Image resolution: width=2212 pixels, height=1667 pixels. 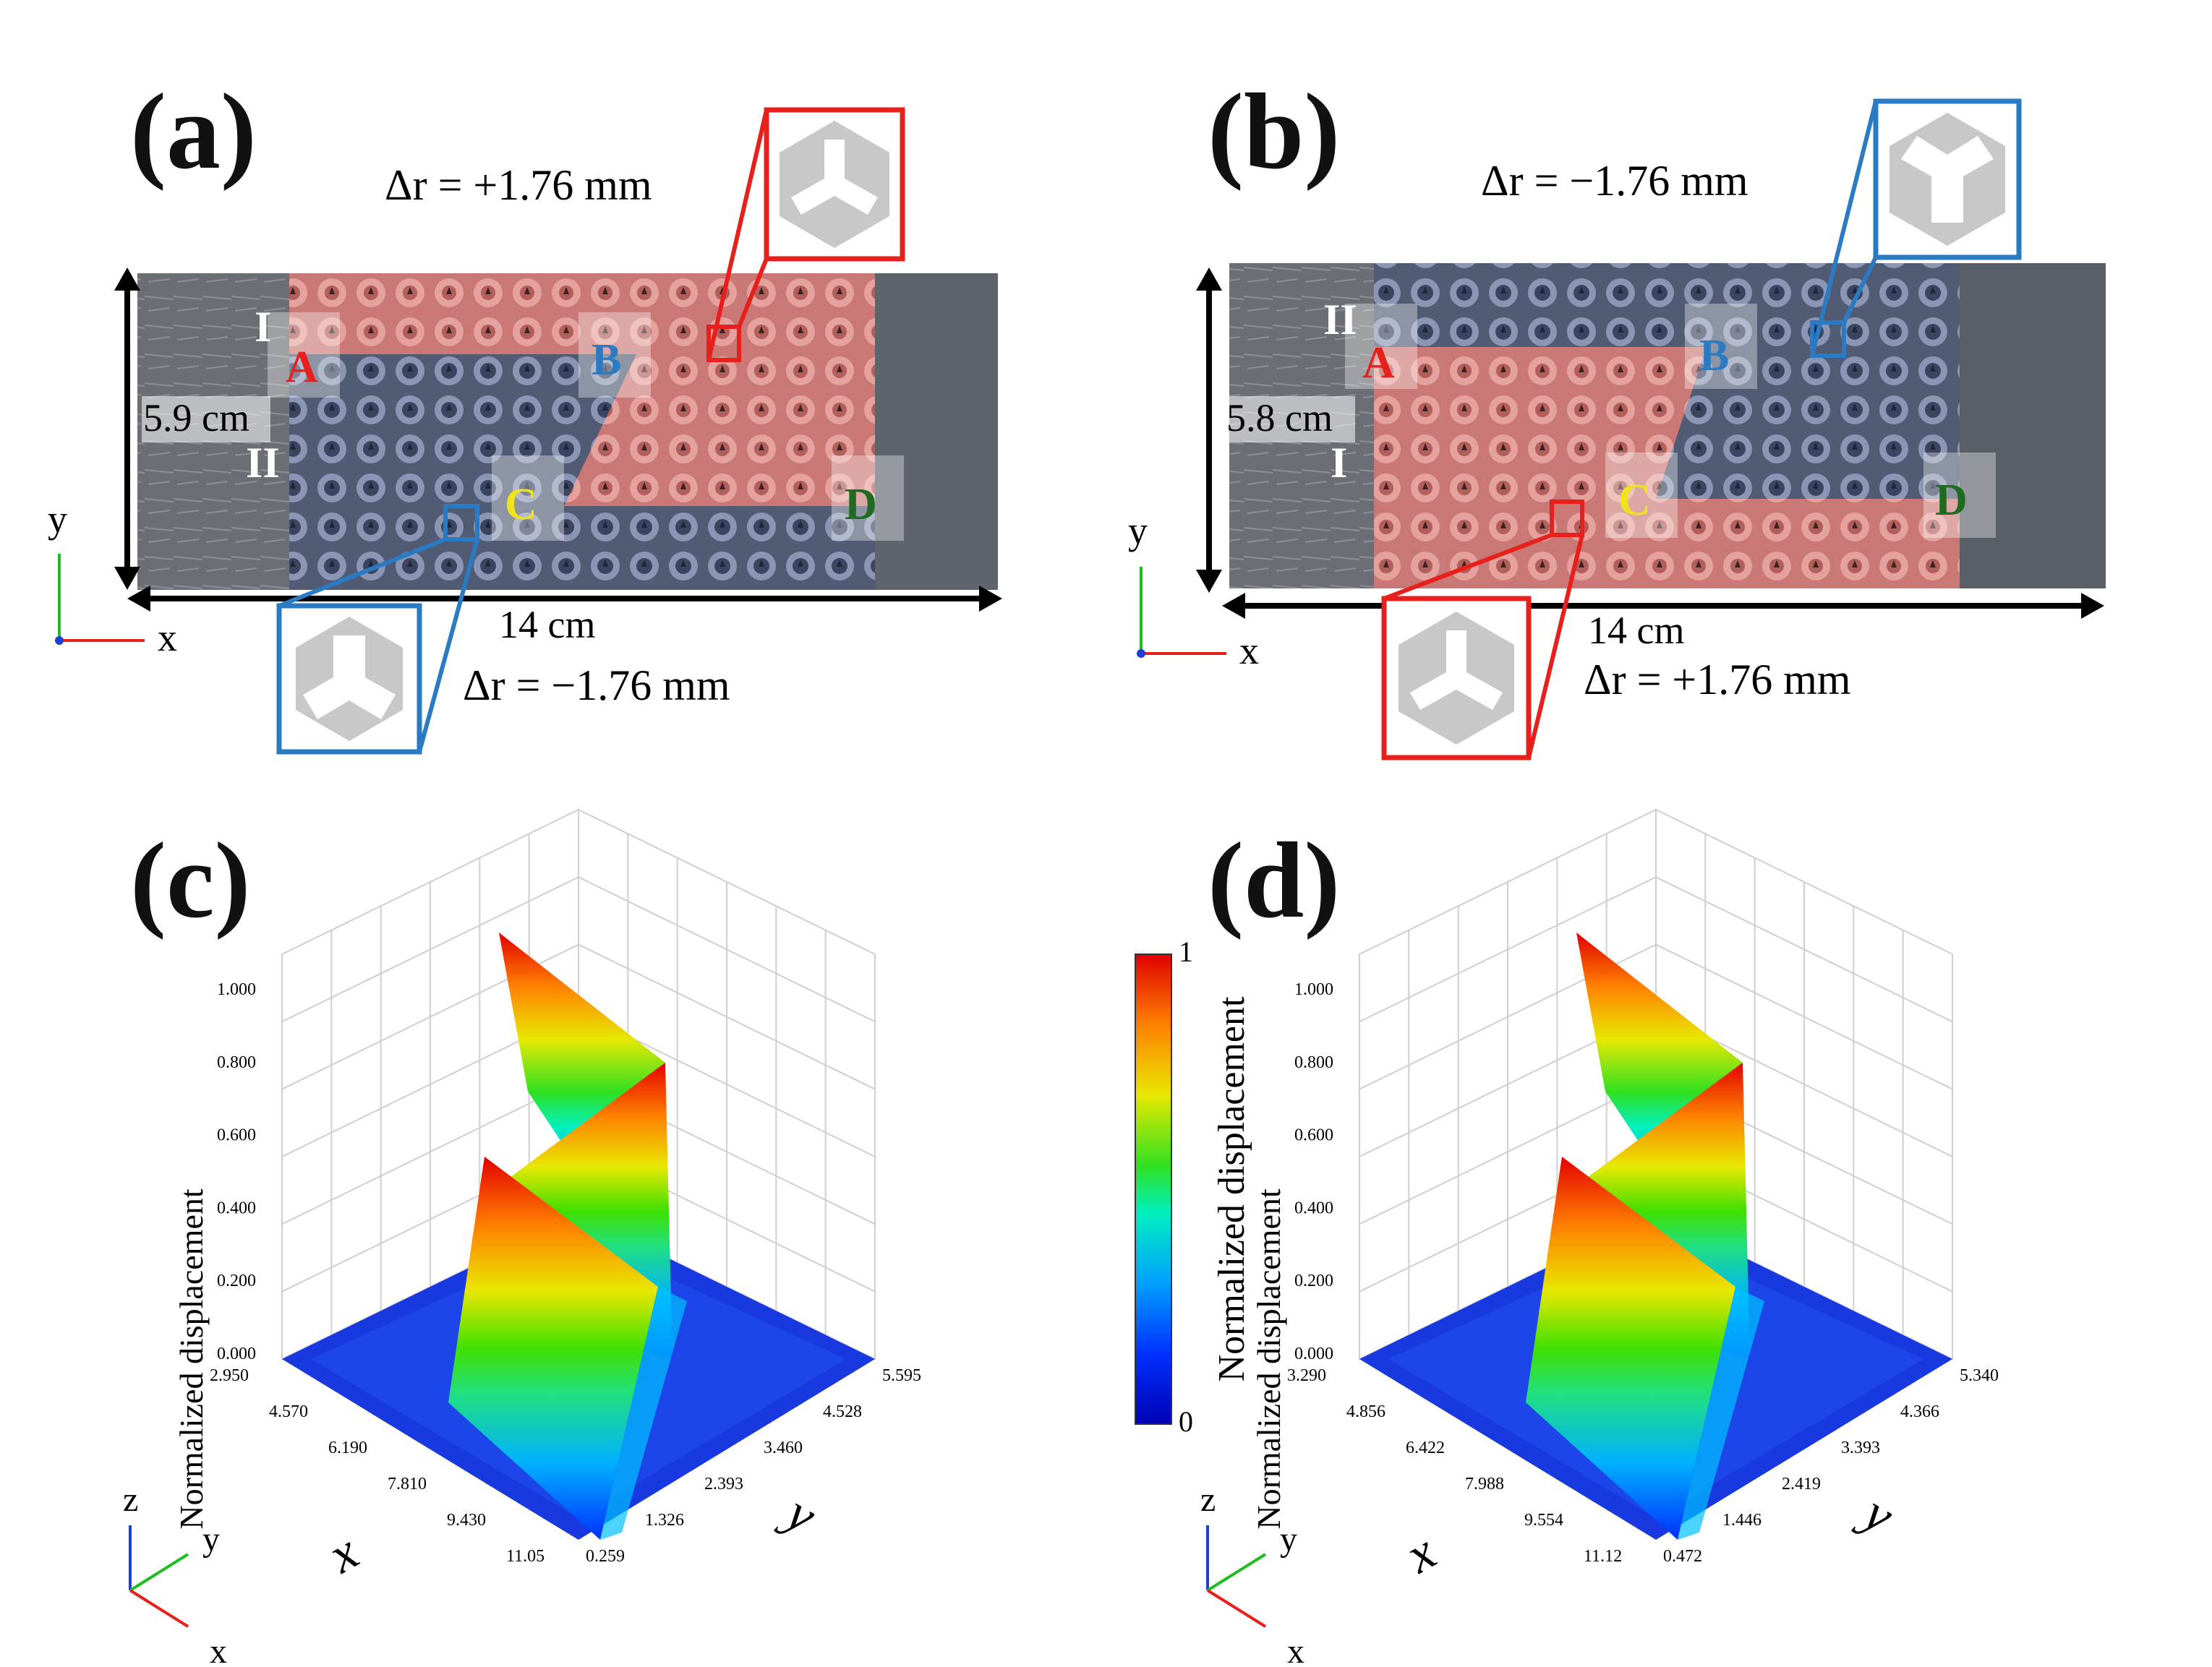 What do you see at coordinates (1667, 468) in the screenshot?
I see `lattice-b-red` at bounding box center [1667, 468].